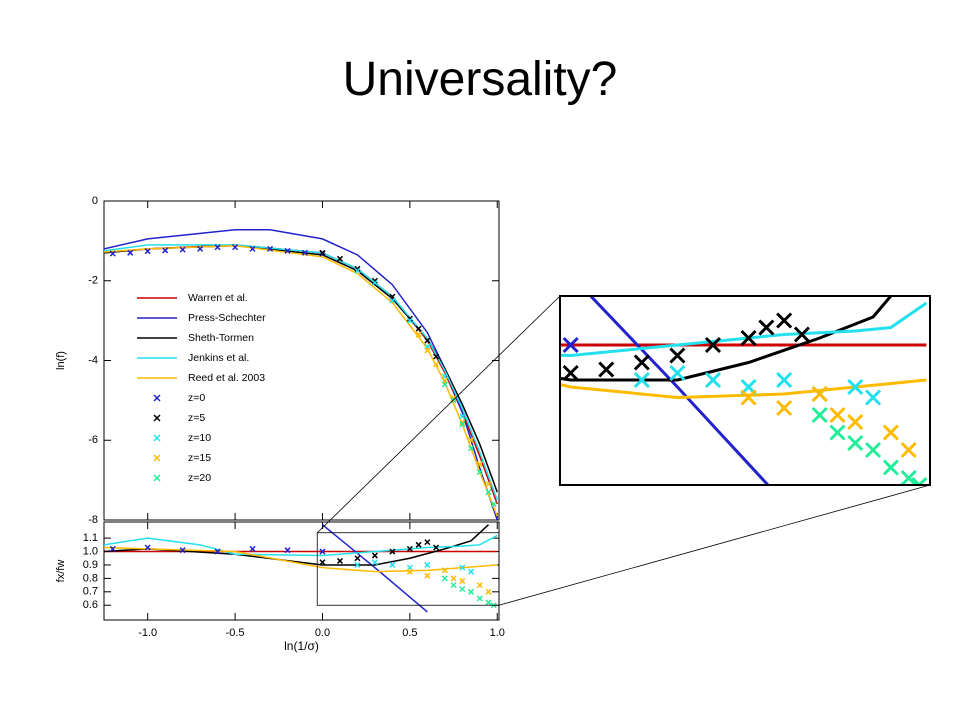 The width and height of the screenshot is (960, 720). I want to click on x-tick-label: -1.0, so click(147, 633).